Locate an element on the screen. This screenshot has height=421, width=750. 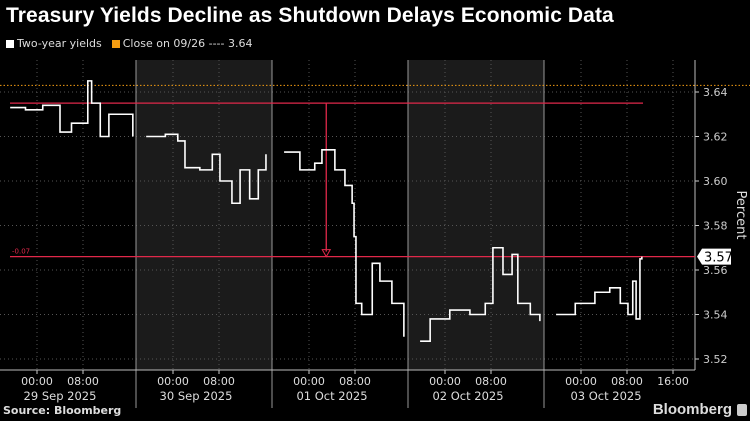
y-tick-label: 3.52 is located at coordinates (715, 359).